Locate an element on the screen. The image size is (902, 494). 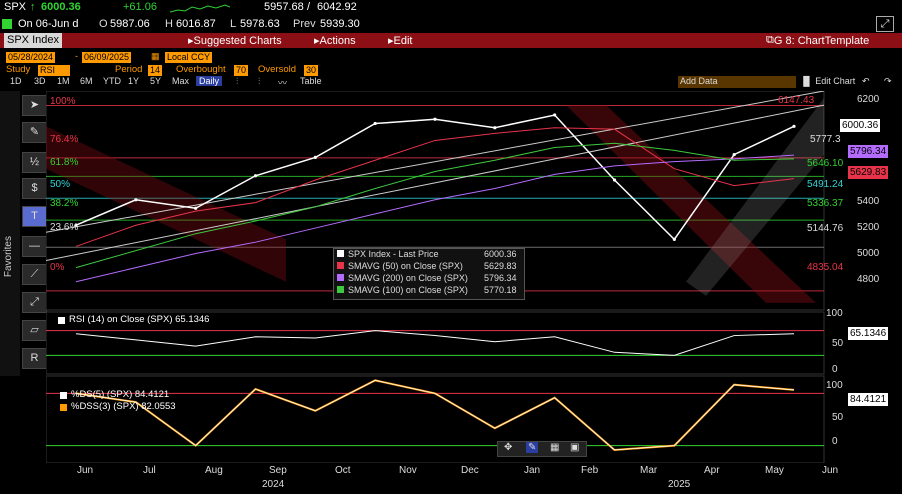
range-1y: 1Y is located at coordinates (134, 81).